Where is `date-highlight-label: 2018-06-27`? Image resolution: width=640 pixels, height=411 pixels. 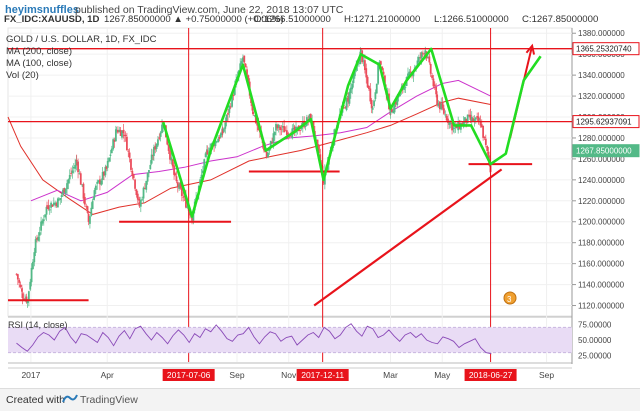 date-highlight-label: 2018-06-27 is located at coordinates (491, 375).